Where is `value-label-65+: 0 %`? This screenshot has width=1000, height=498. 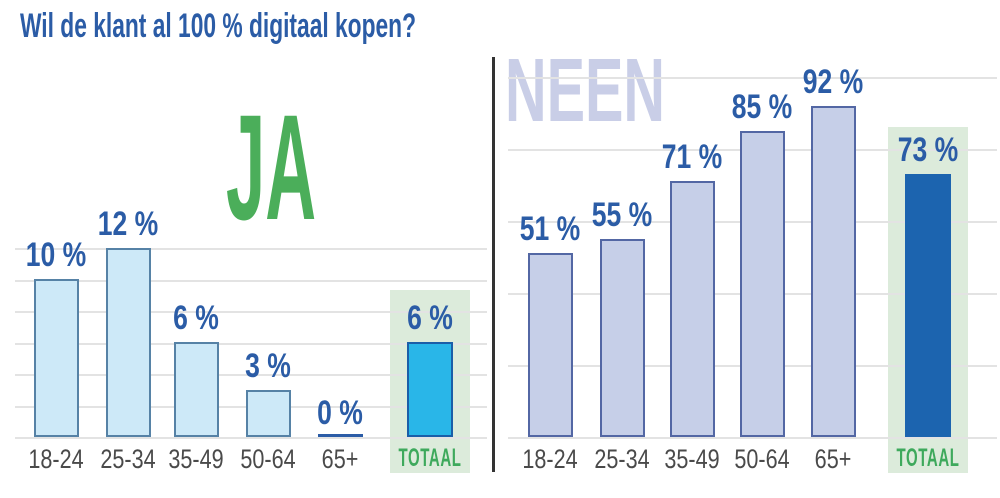
value-label-65+: 0 % is located at coordinates (340, 413).